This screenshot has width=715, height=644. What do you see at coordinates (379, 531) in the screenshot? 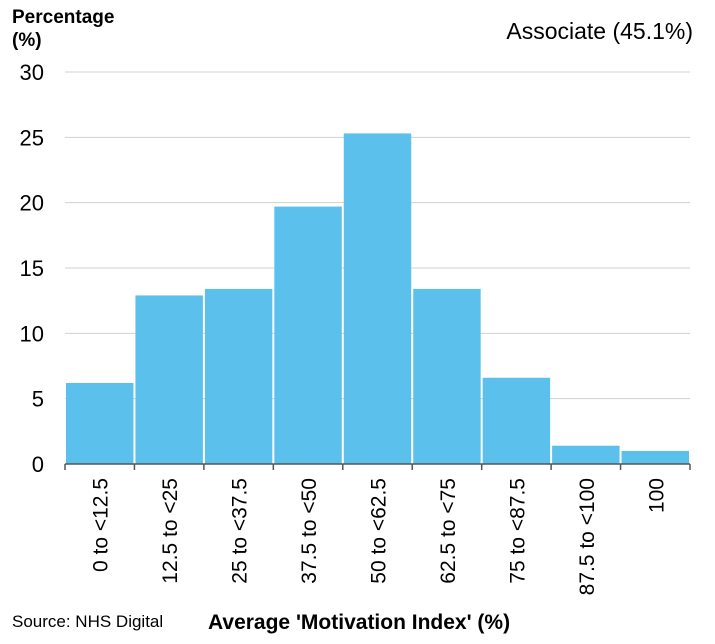
I see `x-tick-label: 50 to <62.5` at bounding box center [379, 531].